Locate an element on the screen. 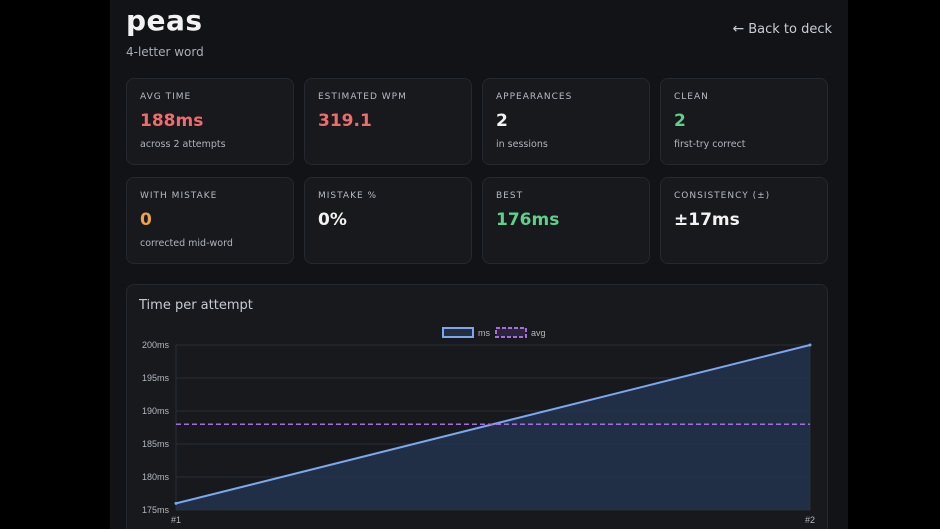 This screenshot has width=940, height=529. stat-label: WITH MISTAKE is located at coordinates (179, 196).